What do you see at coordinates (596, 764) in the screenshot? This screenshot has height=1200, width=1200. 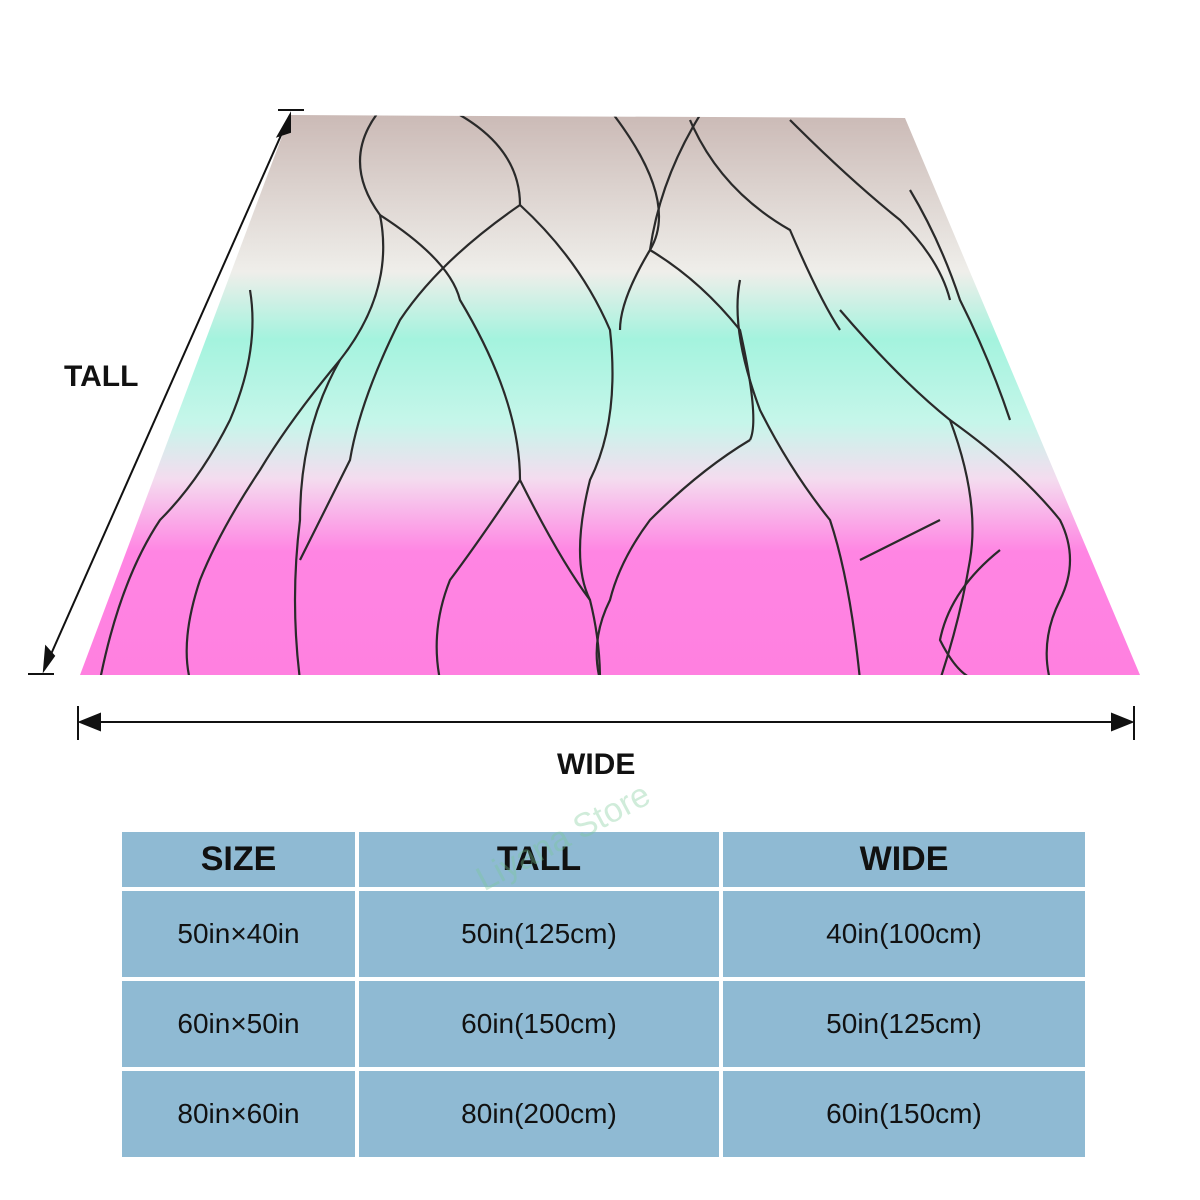 I see `wide-label: WIDE` at bounding box center [596, 764].